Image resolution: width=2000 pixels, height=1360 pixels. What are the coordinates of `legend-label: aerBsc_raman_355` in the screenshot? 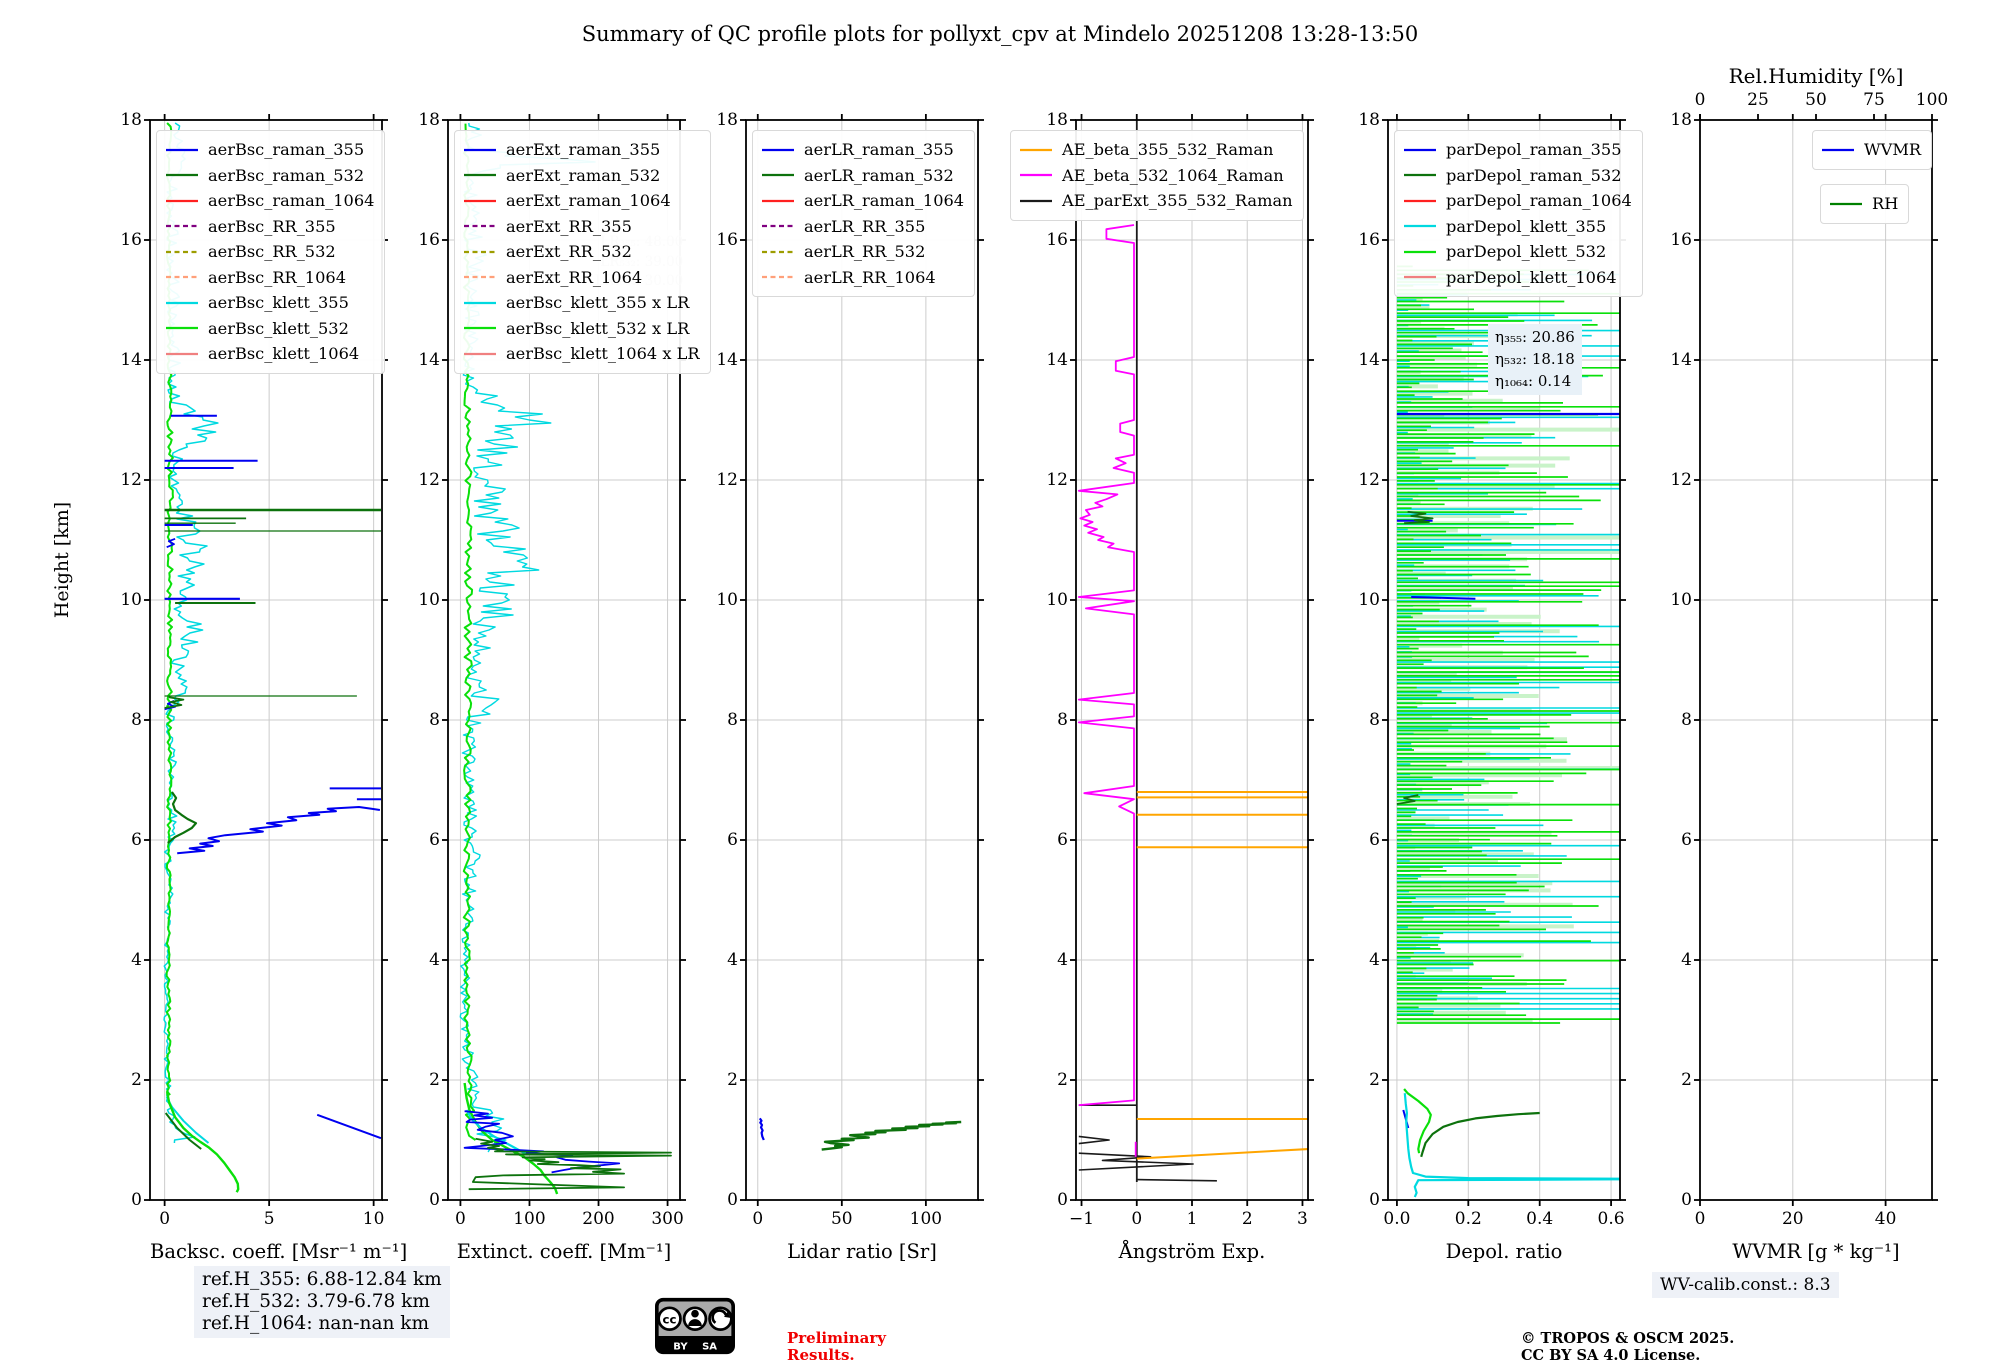 It's located at (286, 150).